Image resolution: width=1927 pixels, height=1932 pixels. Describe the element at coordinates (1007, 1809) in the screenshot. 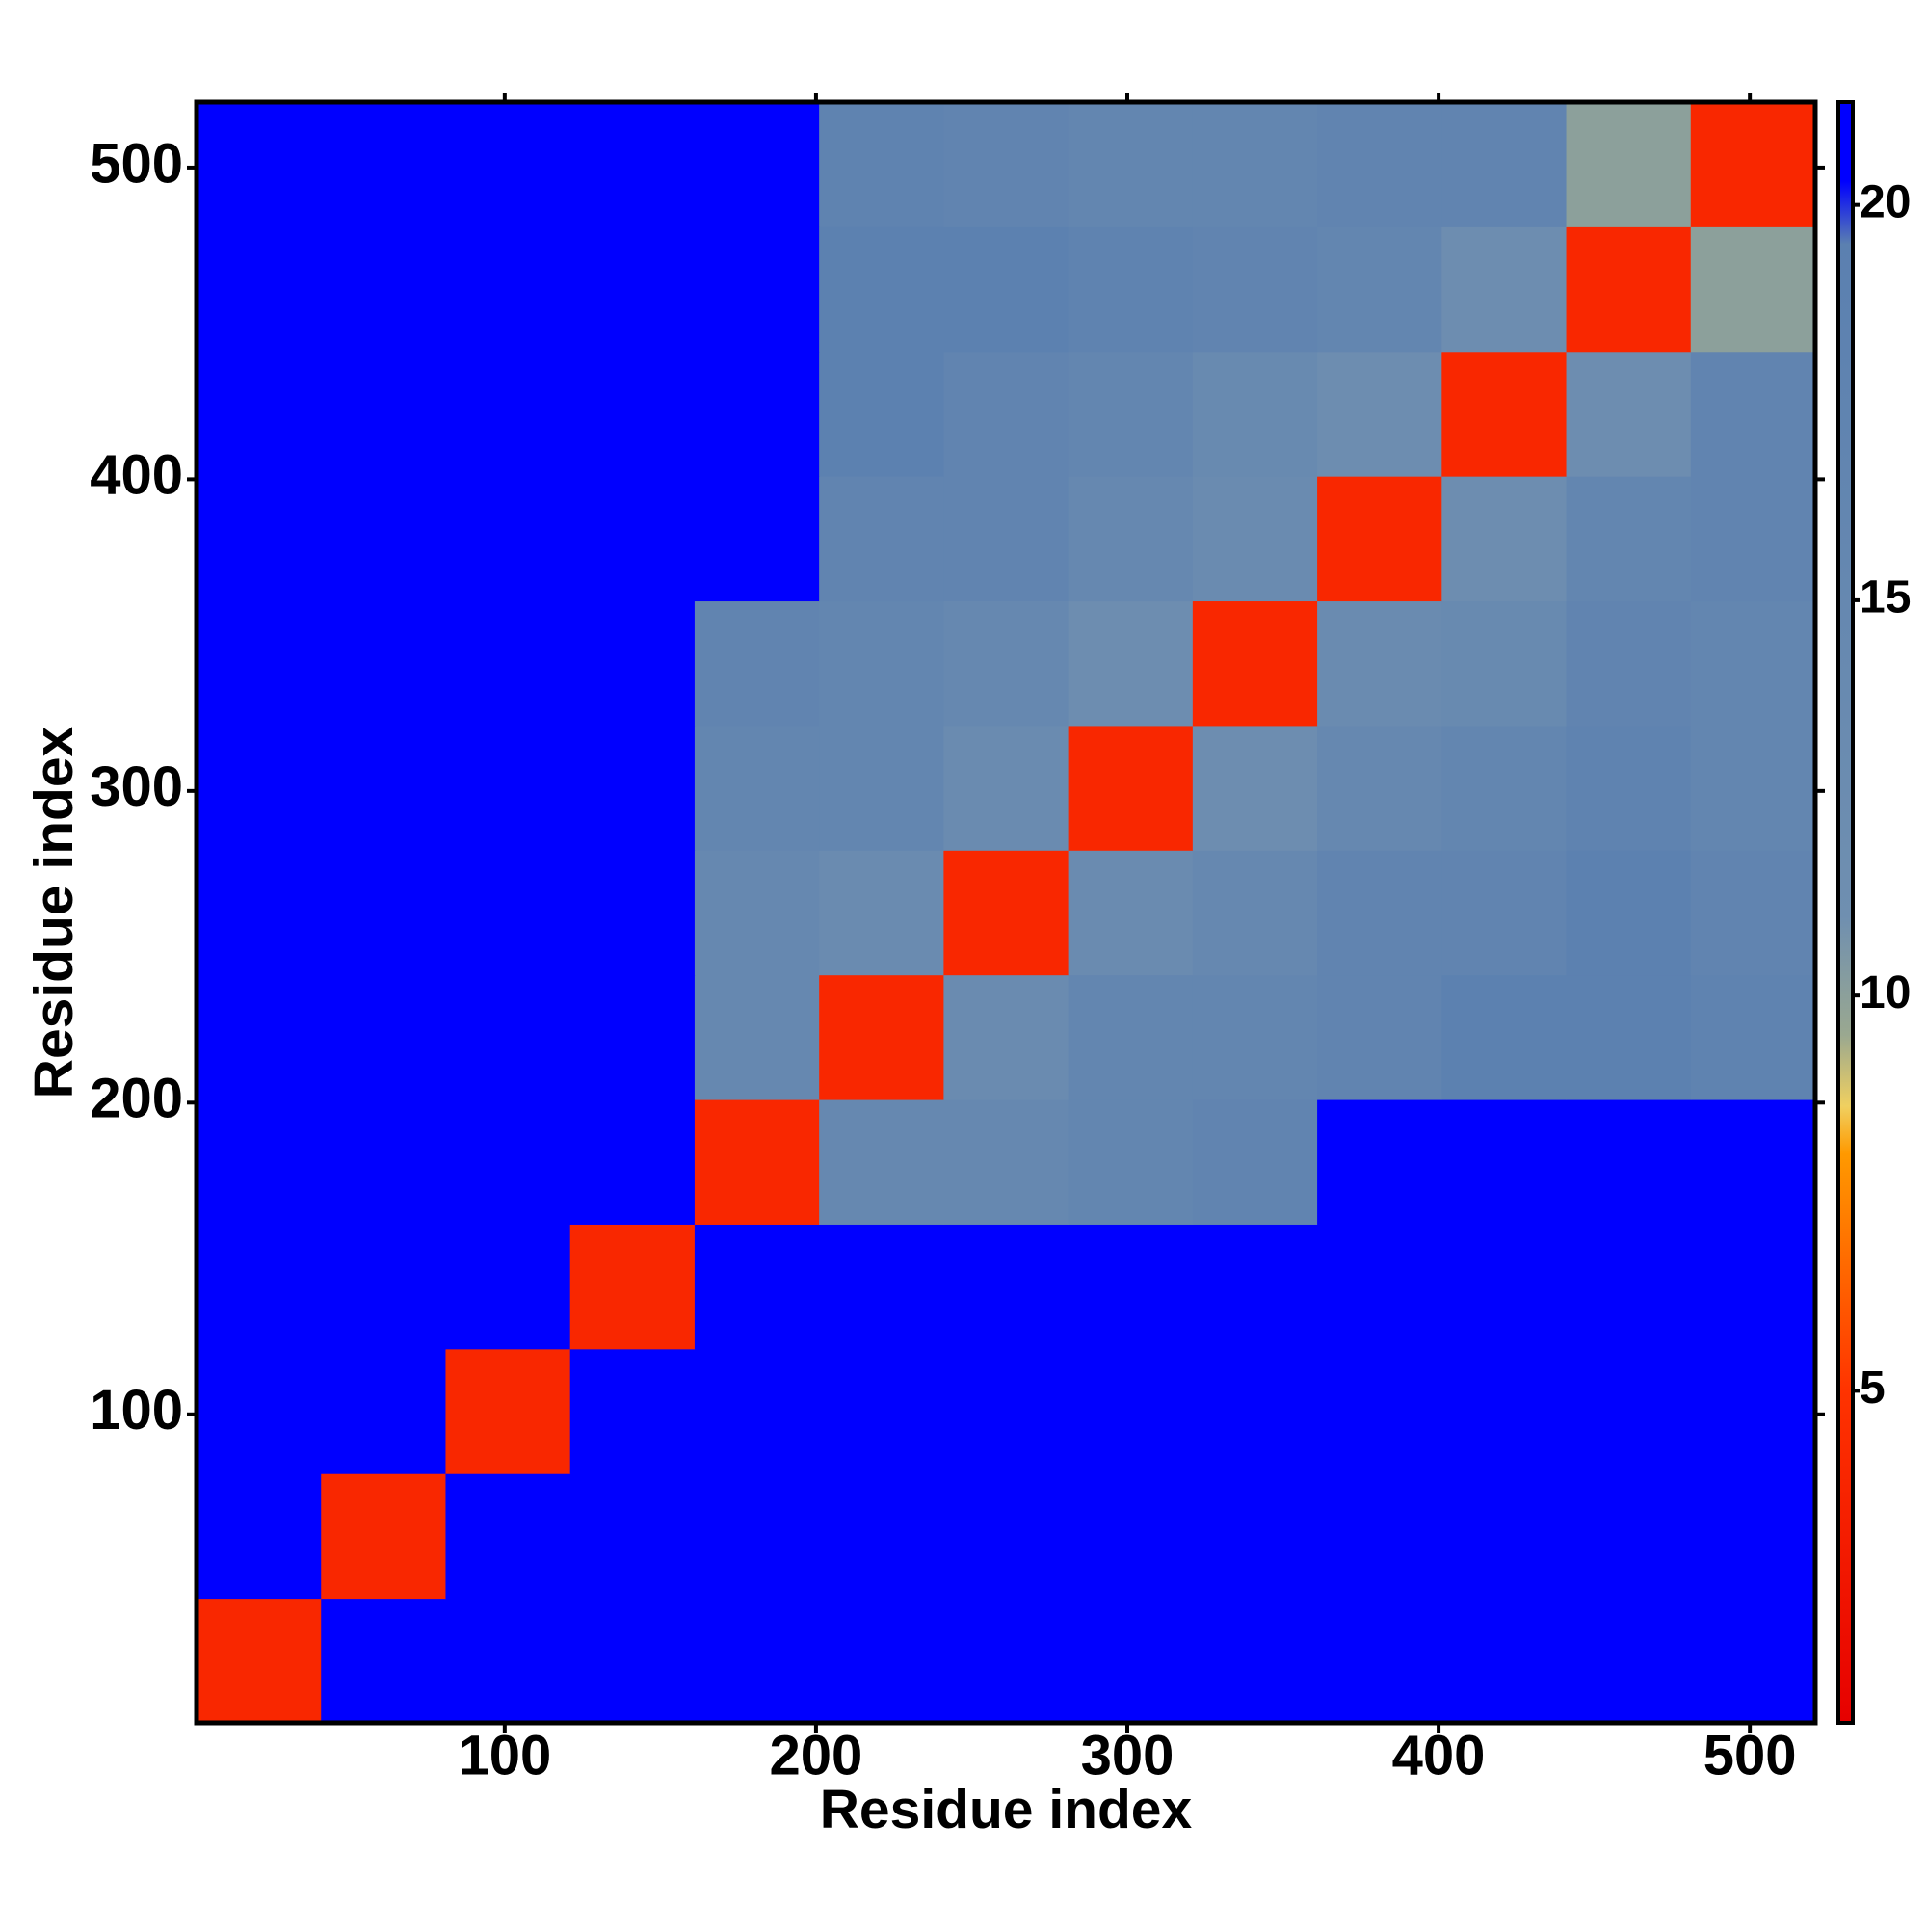

I see `x-axis-title: Residue index` at that location.